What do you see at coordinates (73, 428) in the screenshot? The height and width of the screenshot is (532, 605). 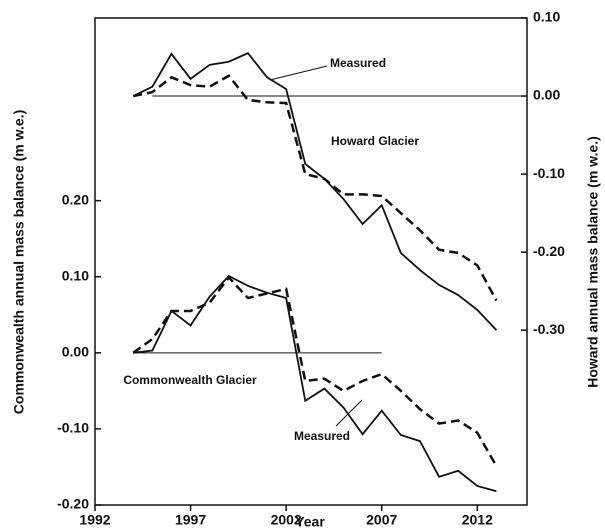 I see `y-tick-label: -0.10` at bounding box center [73, 428].